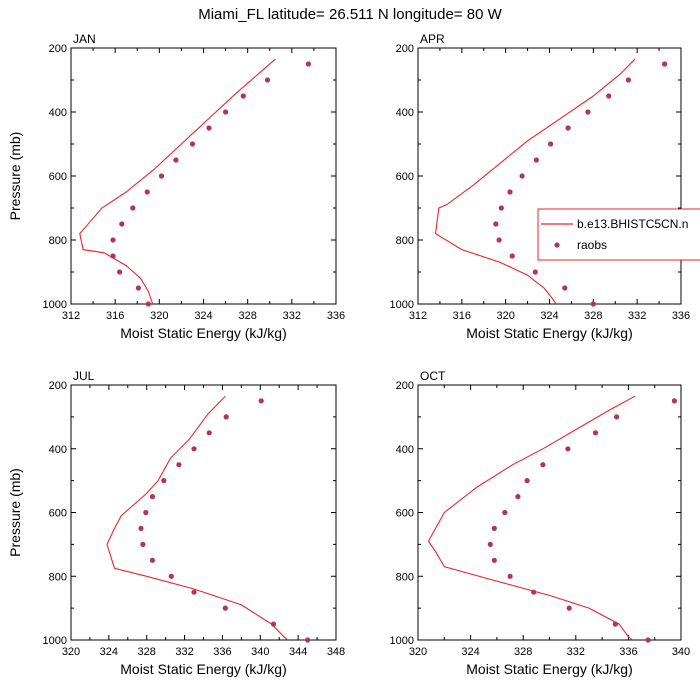  Describe the element at coordinates (71, 316) in the screenshot. I see `x-tick-label-jan: 312` at that location.